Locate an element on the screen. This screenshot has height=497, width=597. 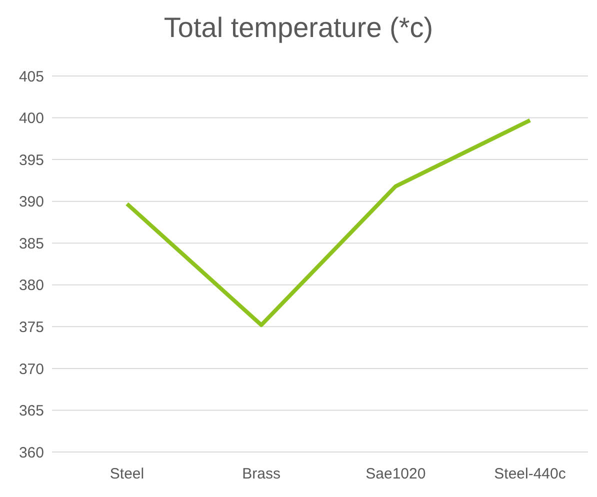
y-tick-label: 395 is located at coordinates (31, 160).